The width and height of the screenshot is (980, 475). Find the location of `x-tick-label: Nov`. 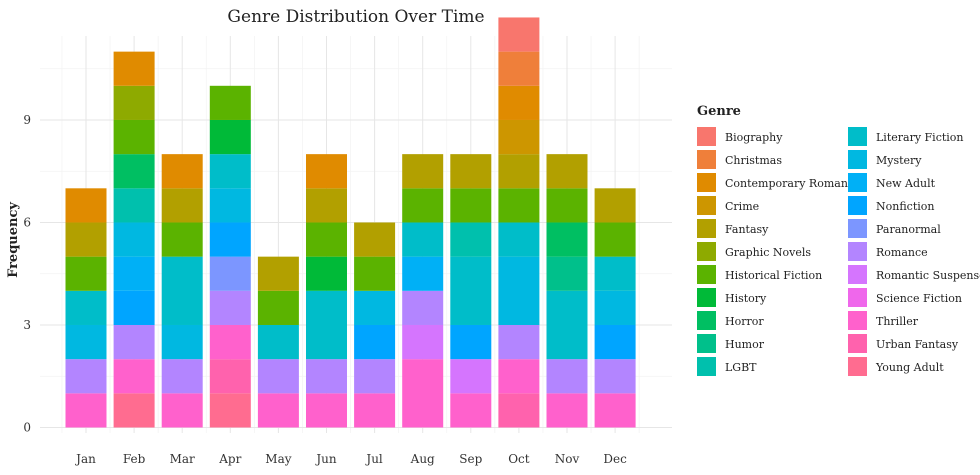

x-tick-label: Nov is located at coordinates (567, 459).